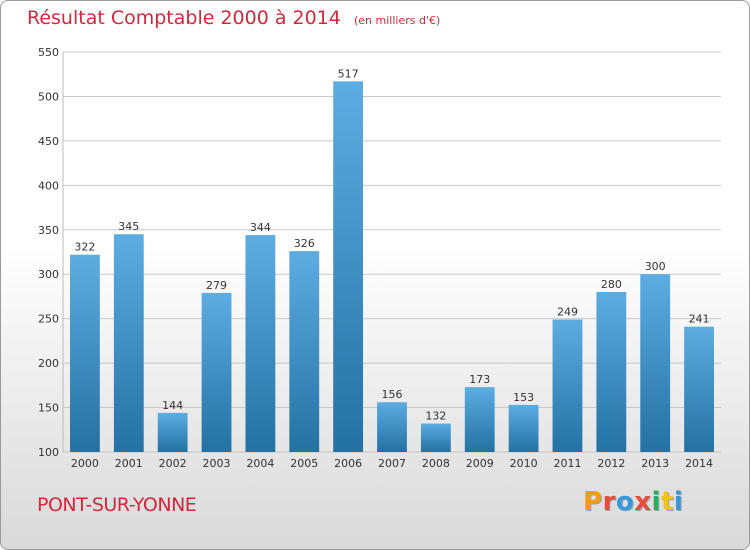 This screenshot has width=750, height=550. I want to click on logo-letter: r, so click(609, 502).